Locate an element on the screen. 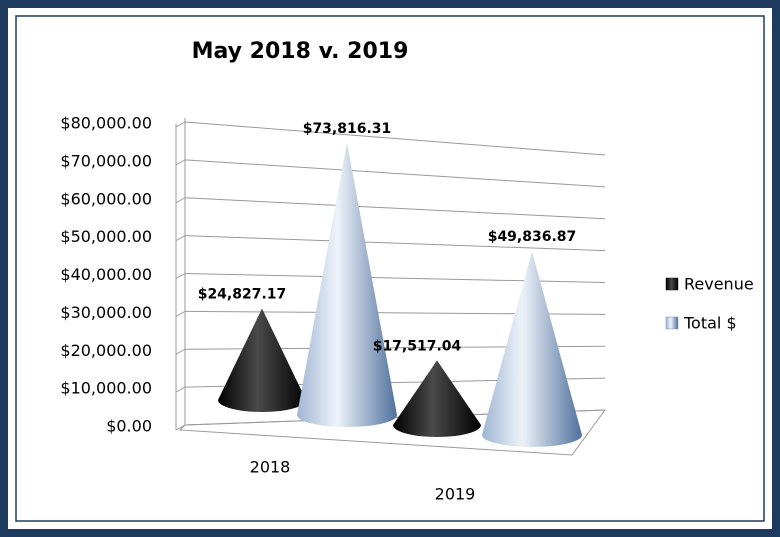  data-label: $49,836.87 is located at coordinates (532, 237).